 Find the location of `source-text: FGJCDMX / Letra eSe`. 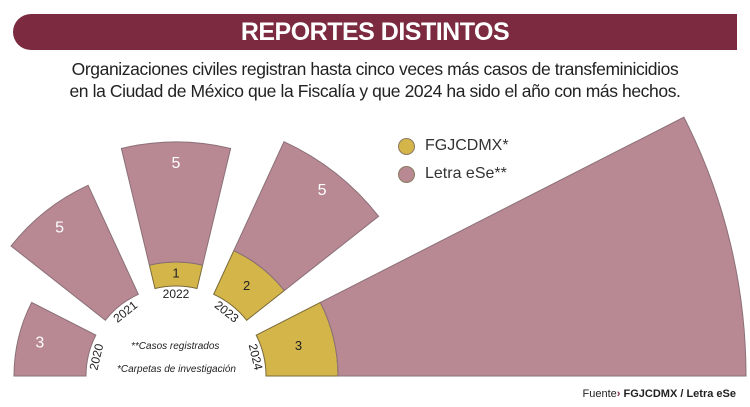

source-text: FGJCDMX / Letra eSe is located at coordinates (679, 394).